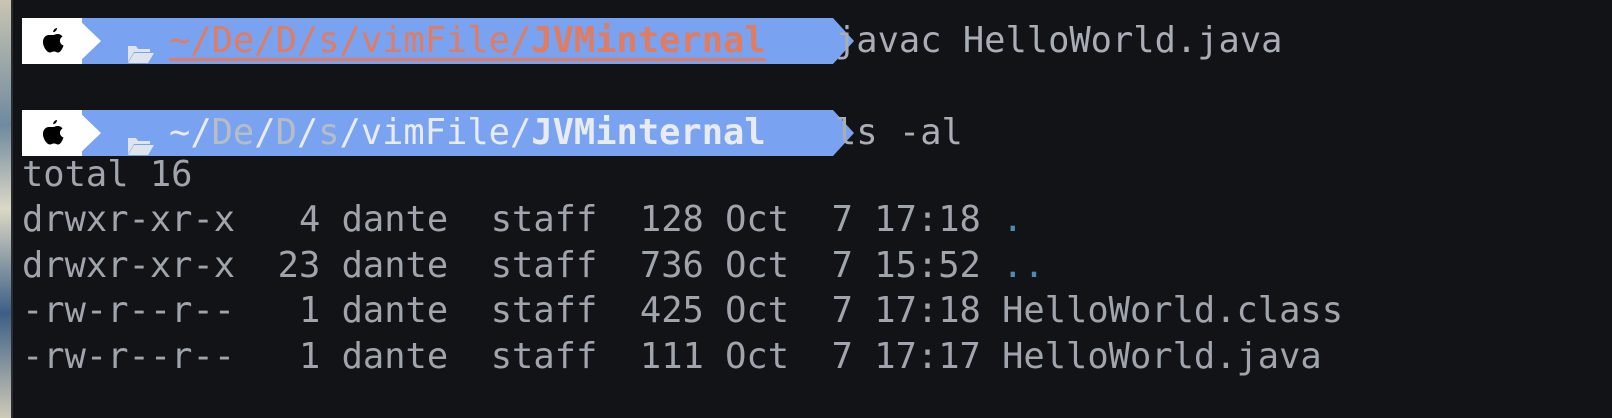 This screenshot has height=418, width=1612. What do you see at coordinates (512, 219) in the screenshot?
I see `file-info: drwxr-xr-x 4 dante staff 128 Oct 7 17:18` at bounding box center [512, 219].